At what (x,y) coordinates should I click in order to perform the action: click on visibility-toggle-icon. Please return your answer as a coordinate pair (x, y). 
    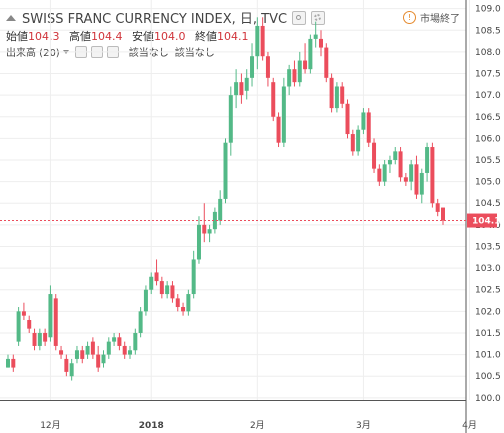
    Looking at the image, I should click on (299, 17).